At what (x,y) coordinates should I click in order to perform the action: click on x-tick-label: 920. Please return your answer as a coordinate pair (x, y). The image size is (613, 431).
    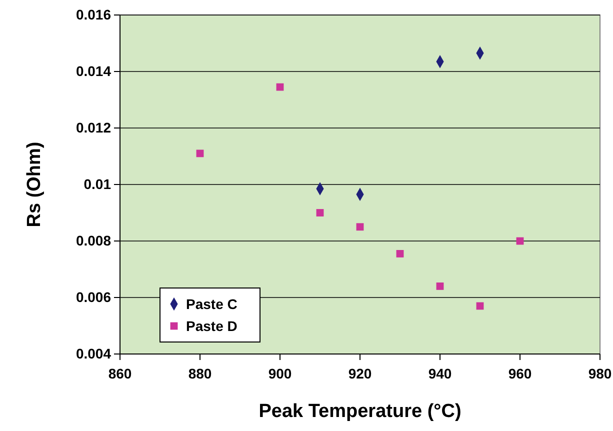
    Looking at the image, I should click on (360, 373).